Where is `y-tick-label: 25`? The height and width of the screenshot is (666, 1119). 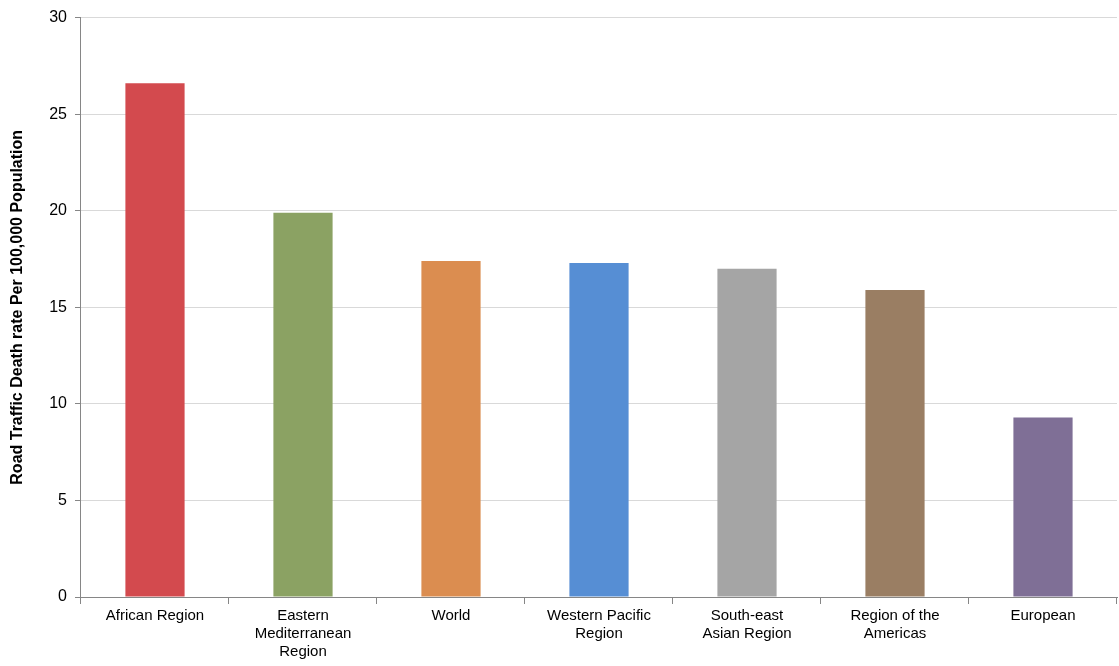 y-tick-label: 25 is located at coordinates (58, 113).